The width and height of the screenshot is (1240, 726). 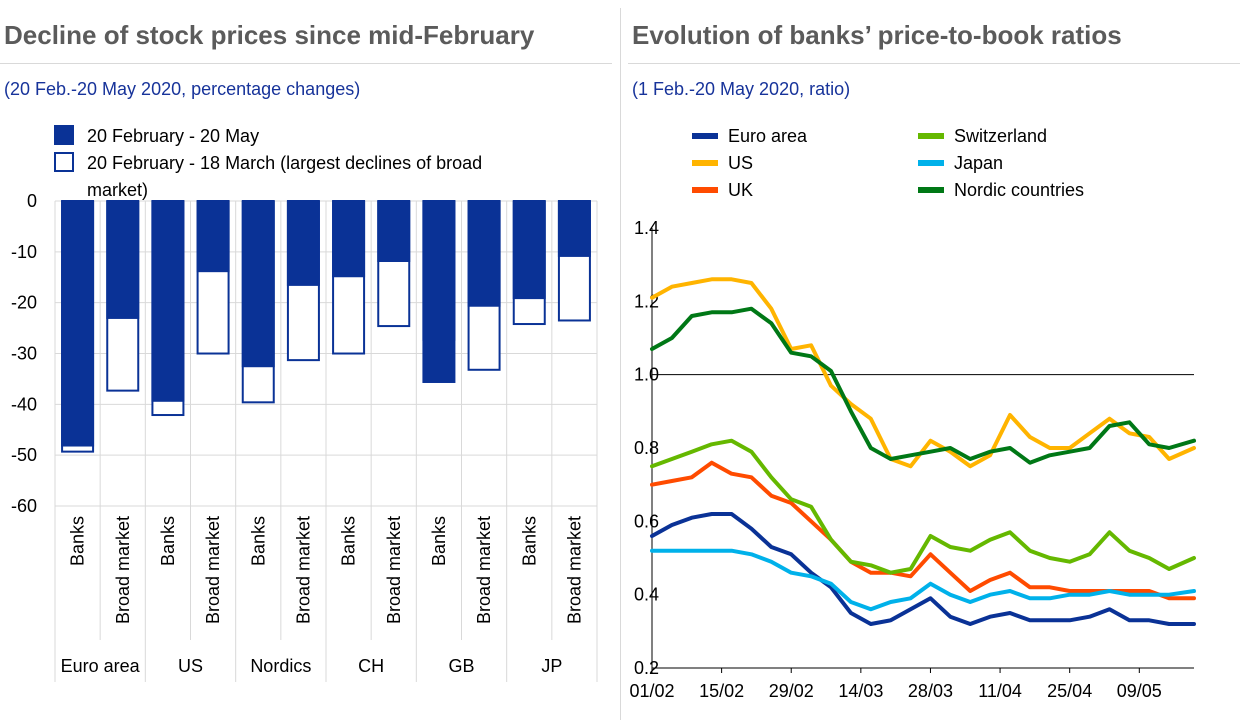 I want to click on y-tick-label: -10, so click(x=24, y=252).